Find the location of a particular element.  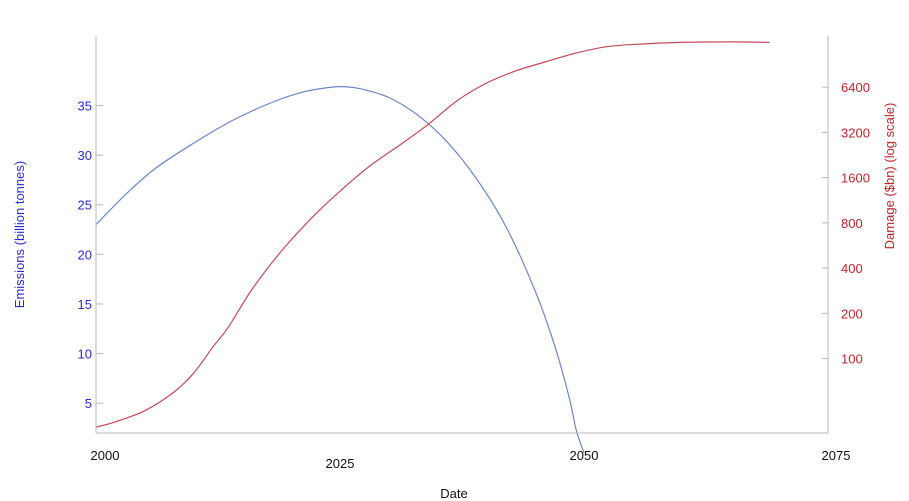

right-tick-label: 100 is located at coordinates (852, 359).